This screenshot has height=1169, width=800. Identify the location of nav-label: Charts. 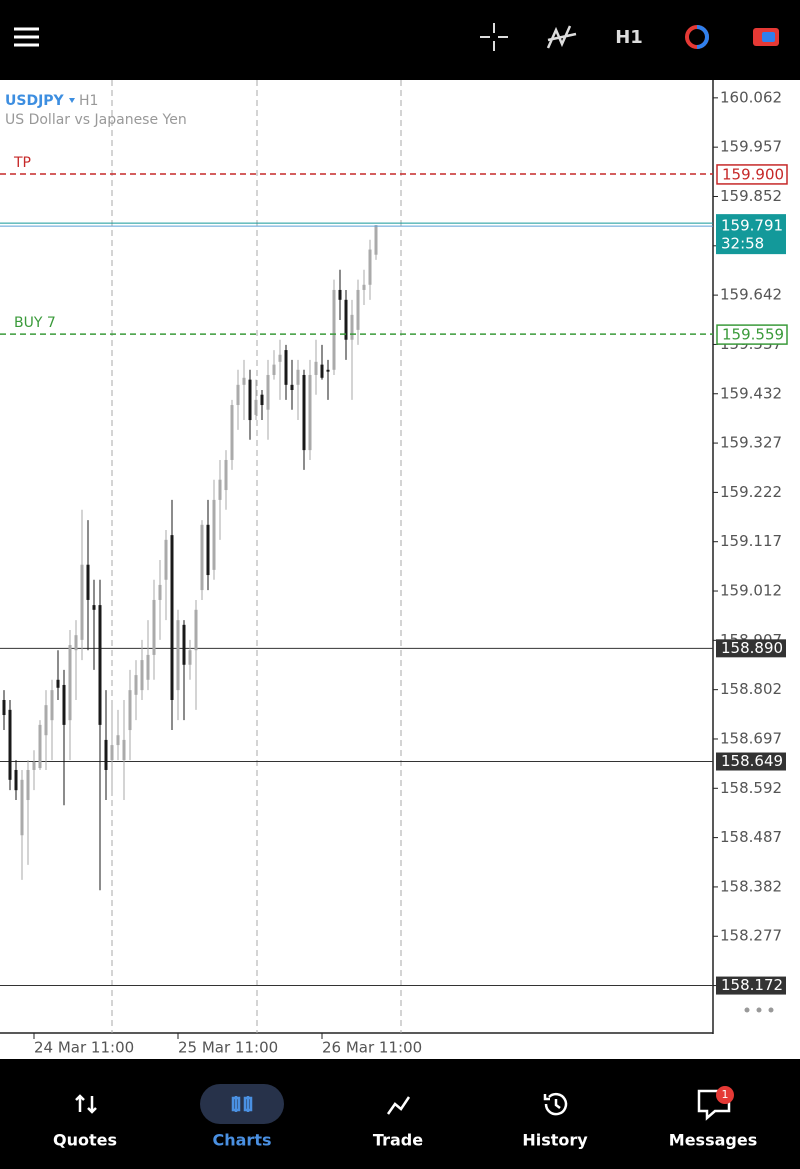
(242, 1140).